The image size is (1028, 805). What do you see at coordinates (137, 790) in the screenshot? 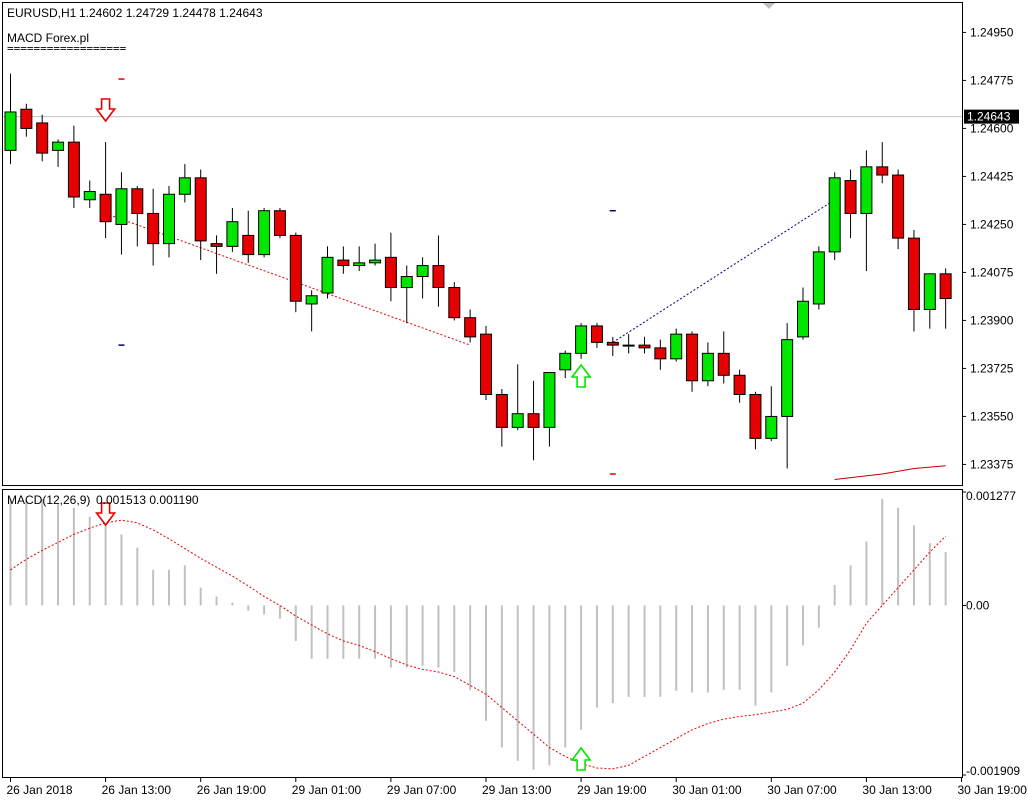
I see `time-tick-label: 26 Jan 13:00` at bounding box center [137, 790].